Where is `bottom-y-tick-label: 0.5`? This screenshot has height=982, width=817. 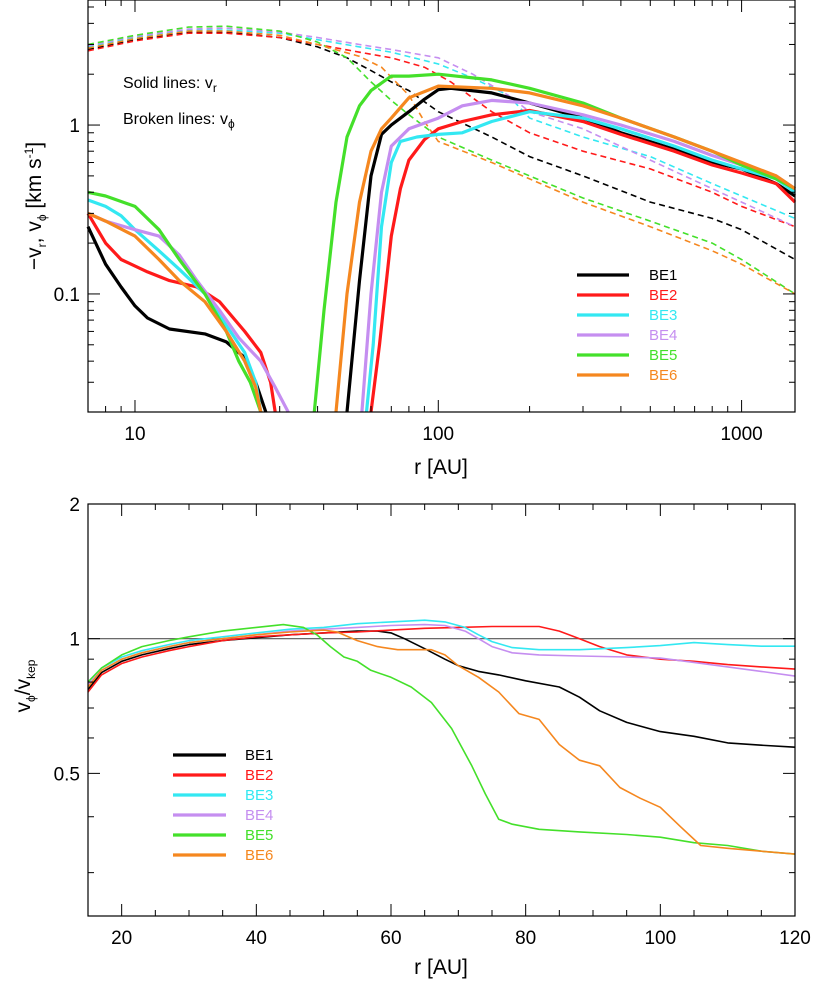
bottom-y-tick-label: 0.5 is located at coordinates (67, 774).